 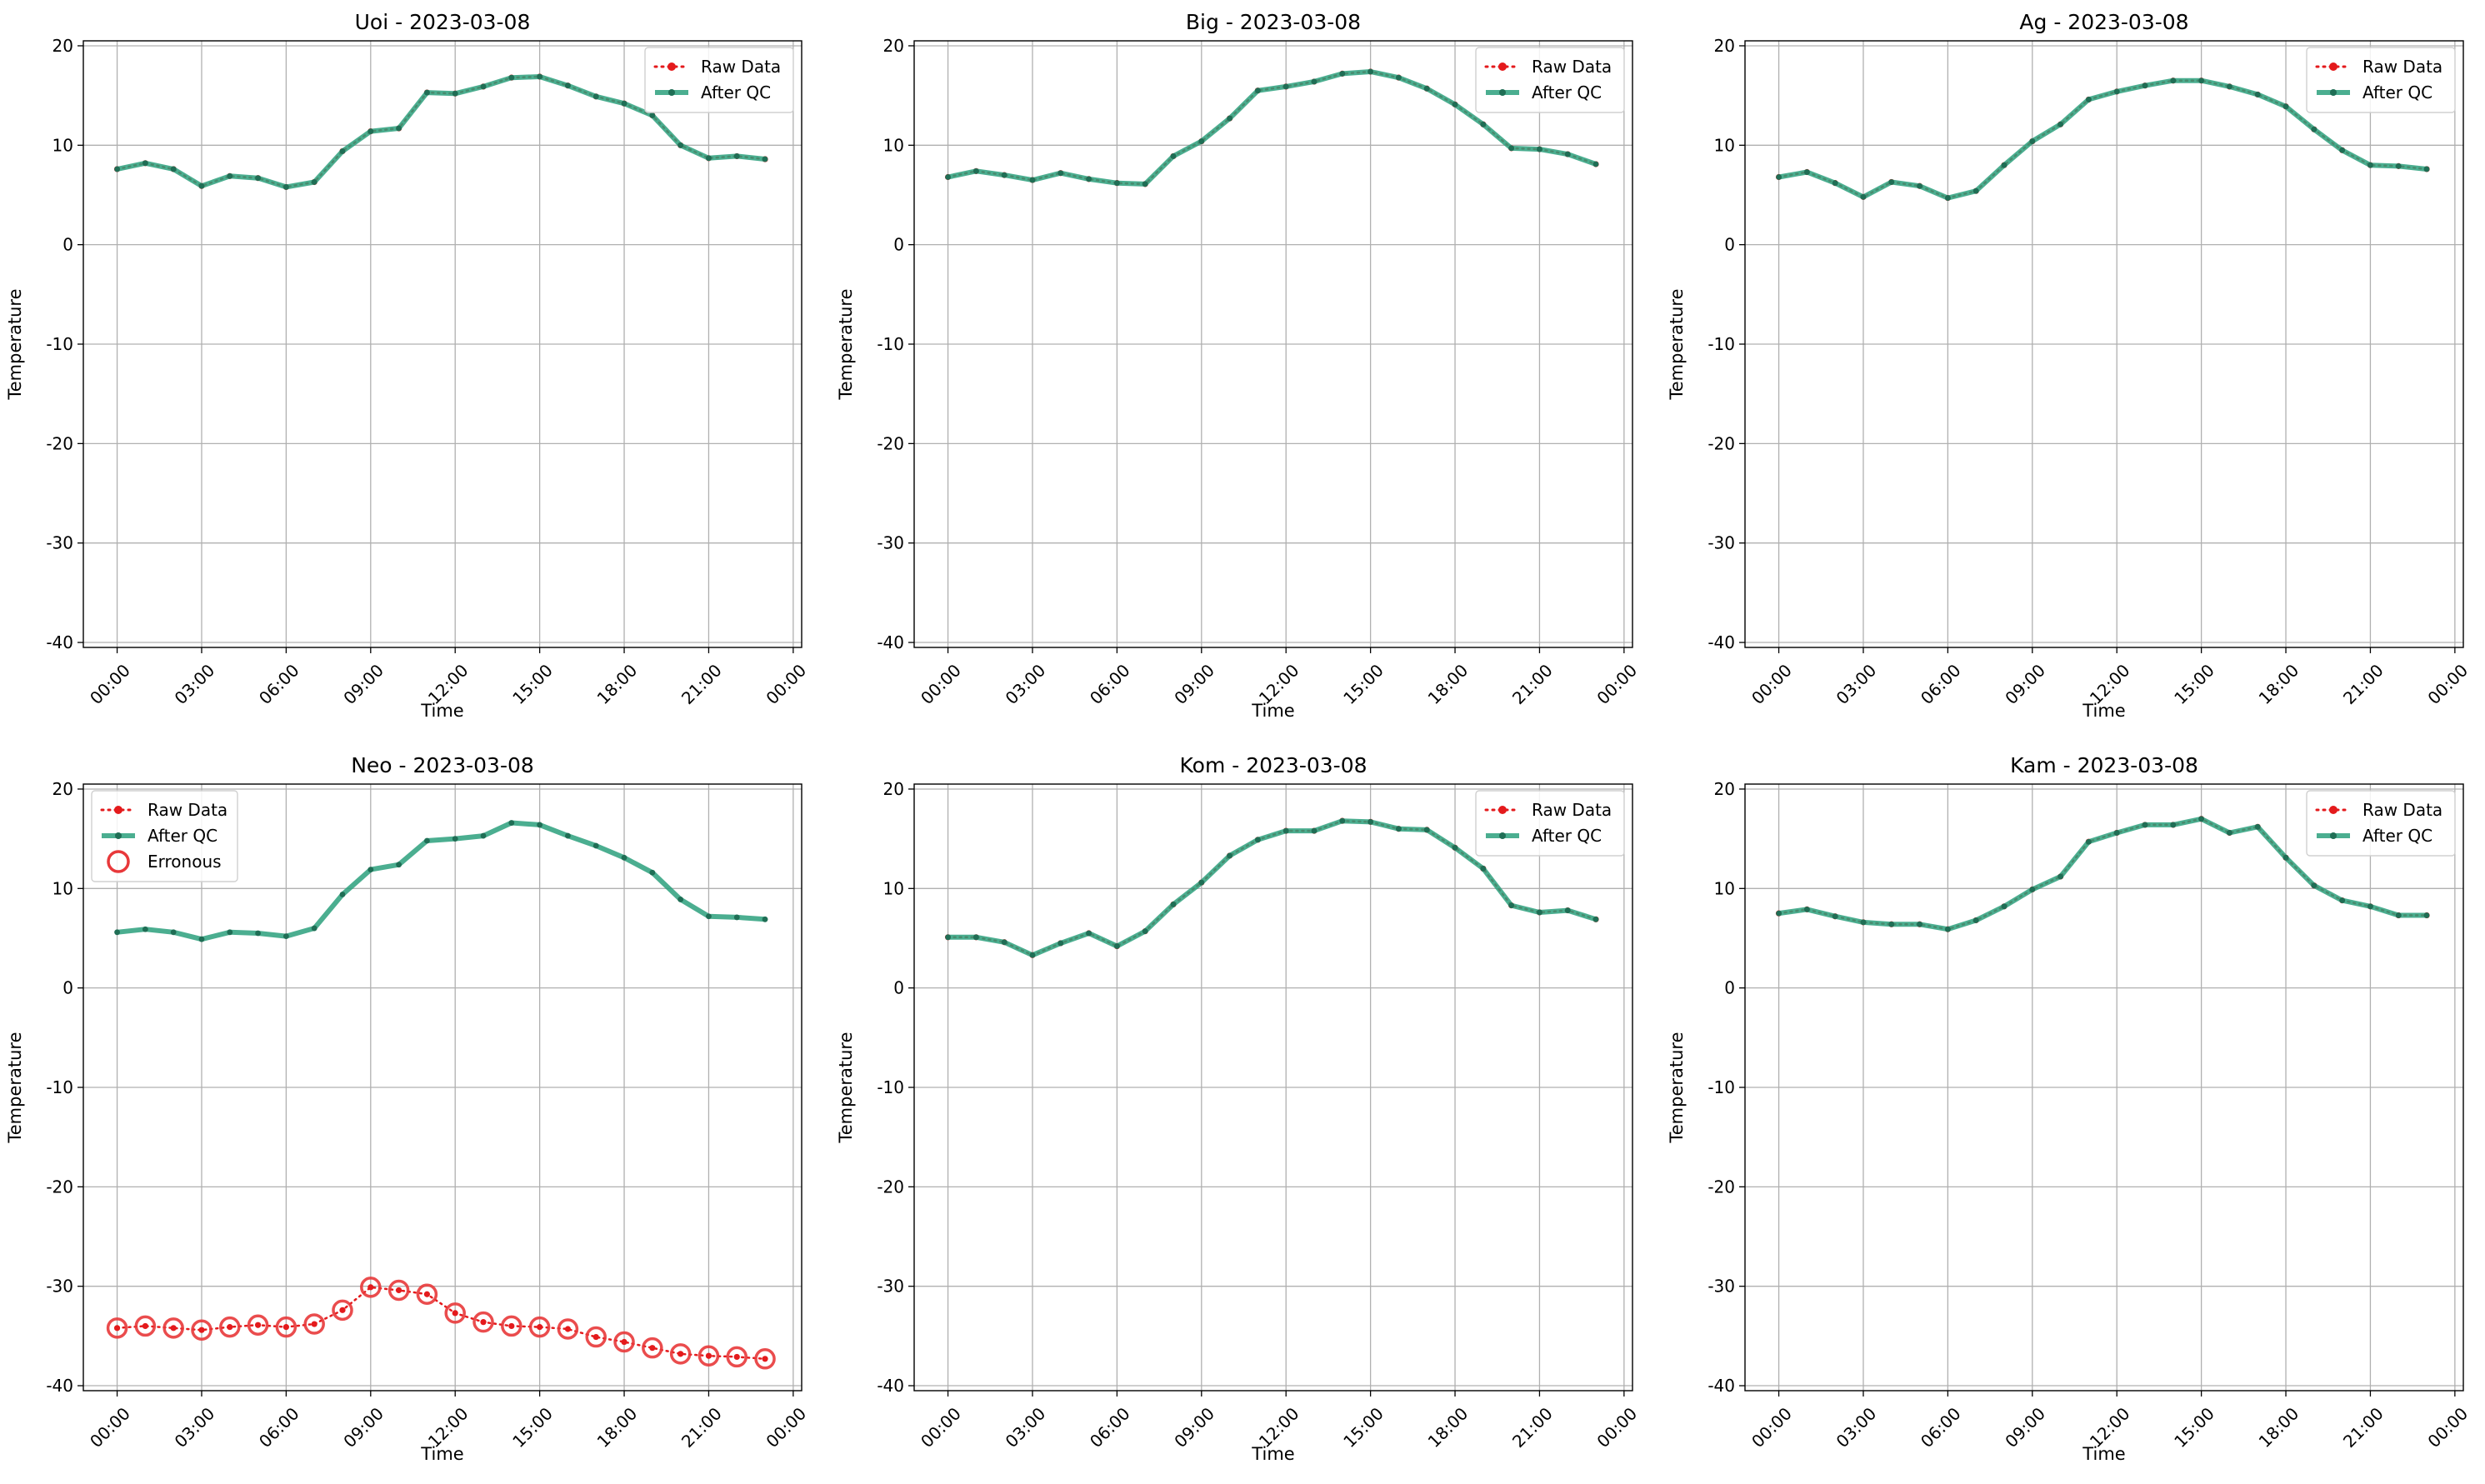 What do you see at coordinates (441, 1323) in the screenshot?
I see `series-line-raw-data` at bounding box center [441, 1323].